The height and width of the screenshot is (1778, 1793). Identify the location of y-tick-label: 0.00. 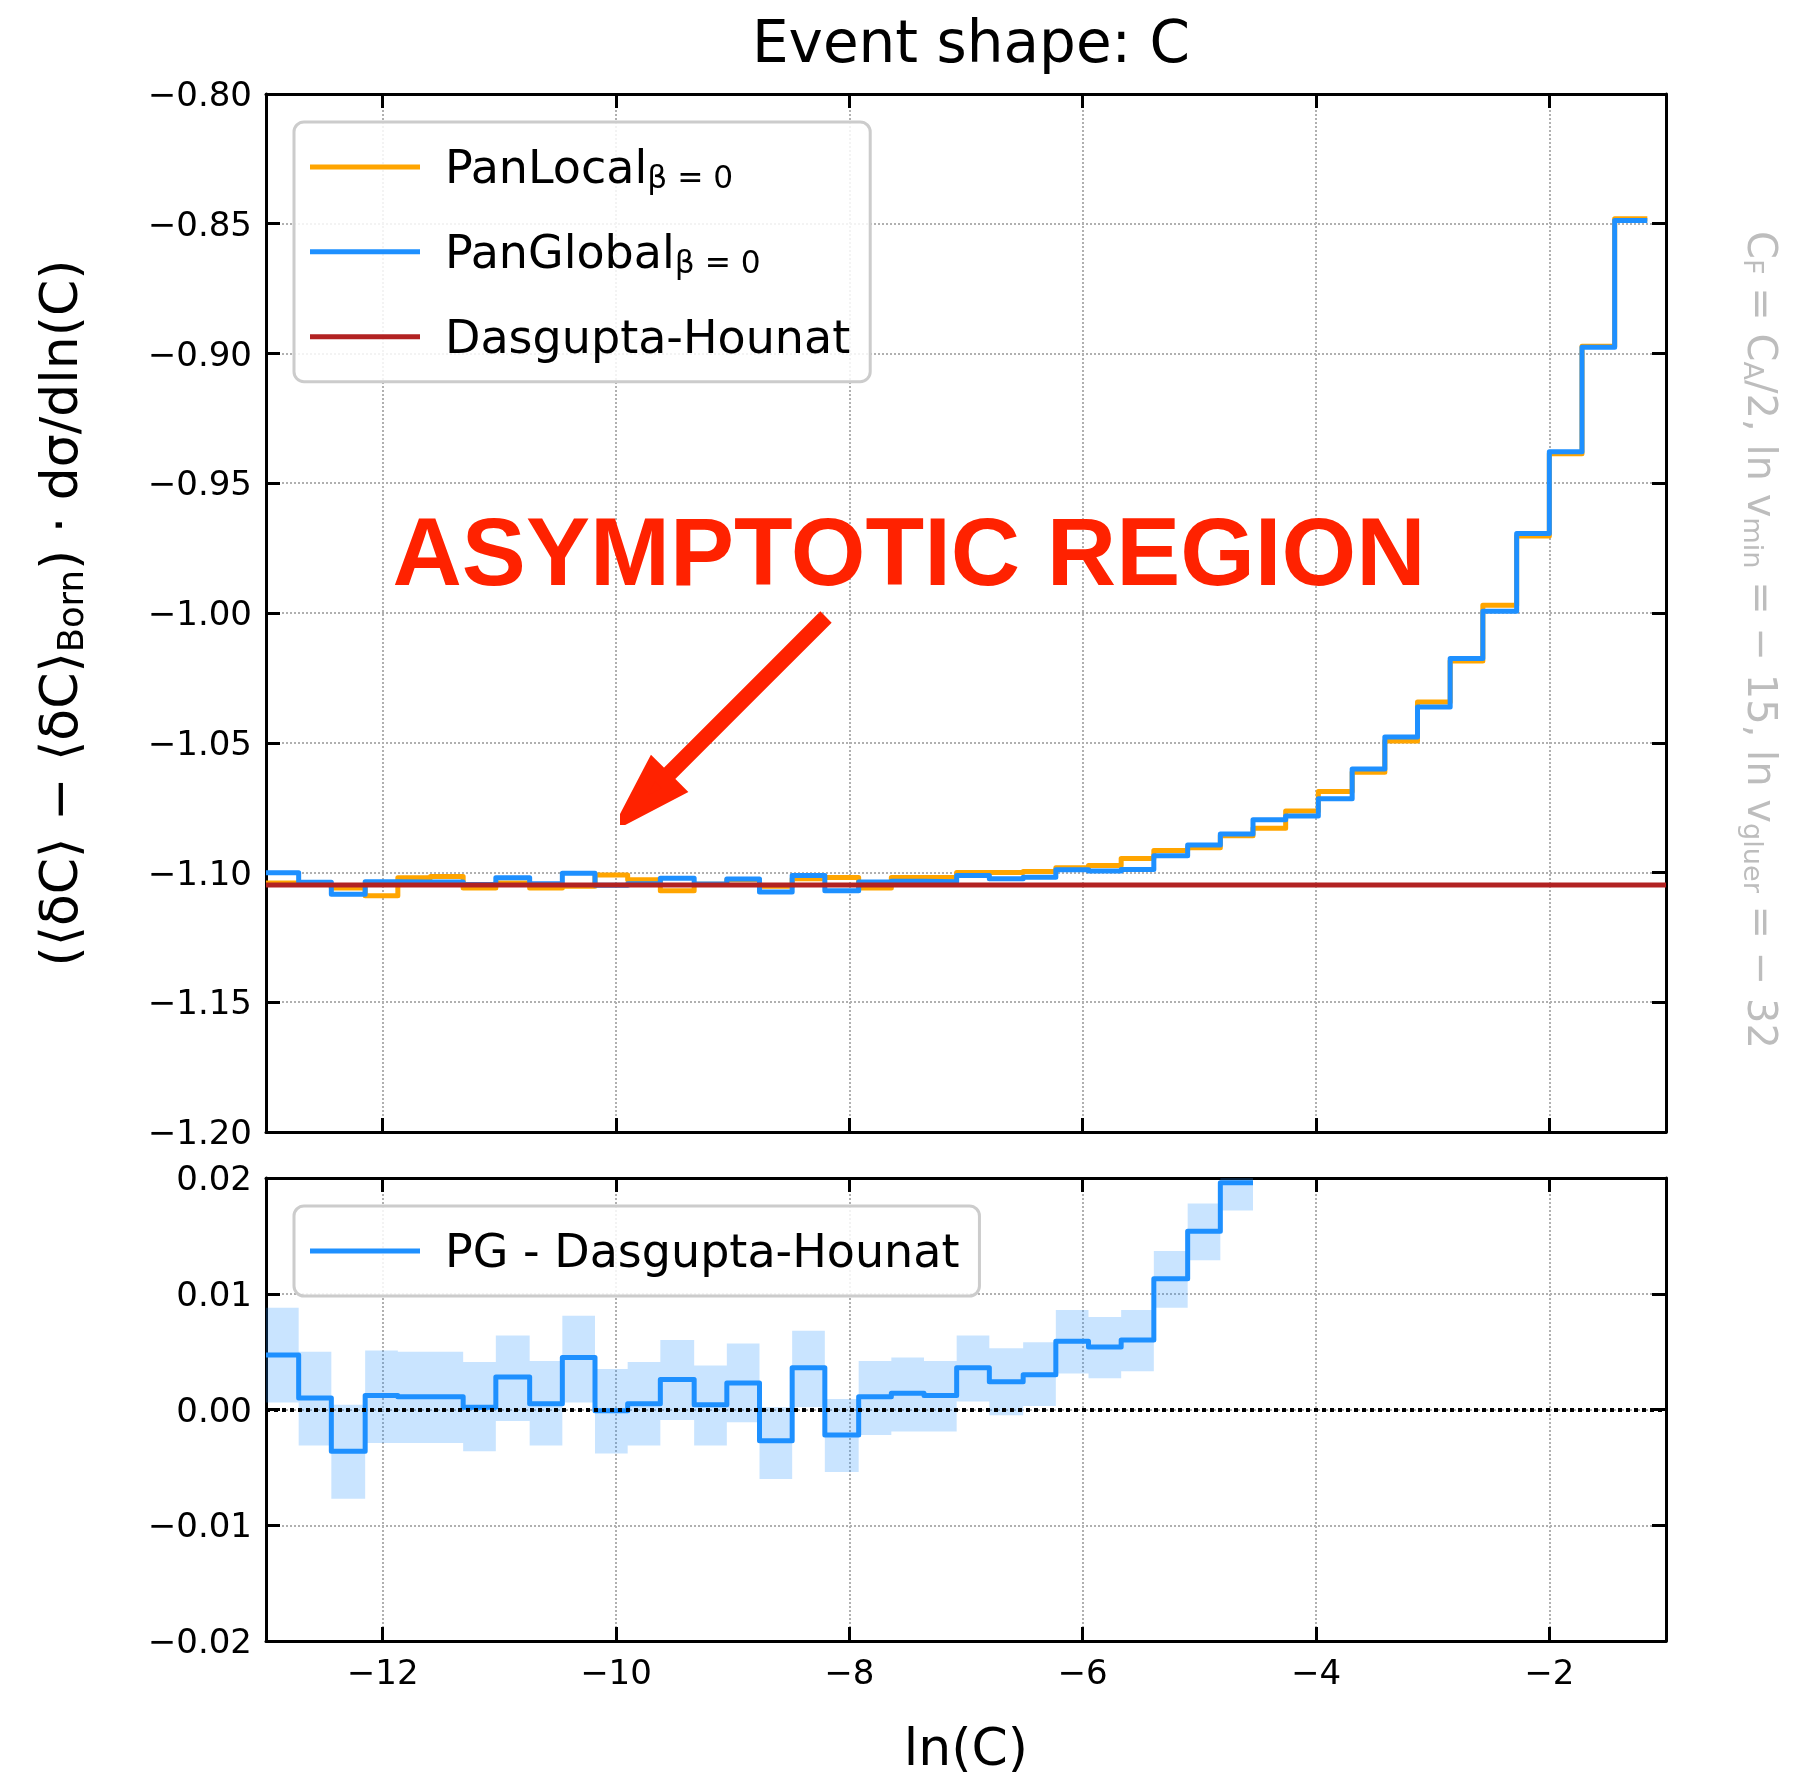
(214, 1409).